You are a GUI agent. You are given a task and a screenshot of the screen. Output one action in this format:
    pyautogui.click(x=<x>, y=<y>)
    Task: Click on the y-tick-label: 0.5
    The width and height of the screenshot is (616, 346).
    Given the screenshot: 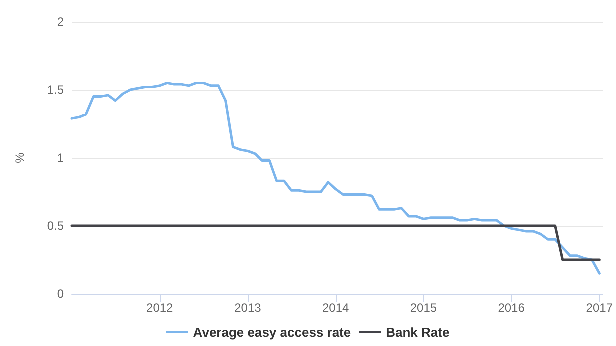 What is the action you would take?
    pyautogui.click(x=55, y=226)
    